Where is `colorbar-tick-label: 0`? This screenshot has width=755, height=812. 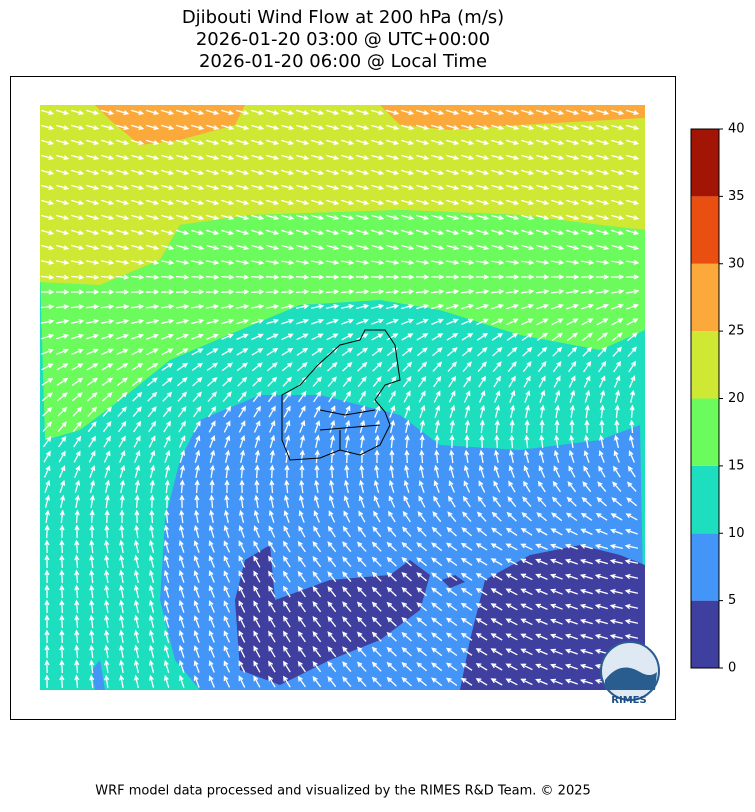
colorbar-tick-label: 0 is located at coordinates (732, 668).